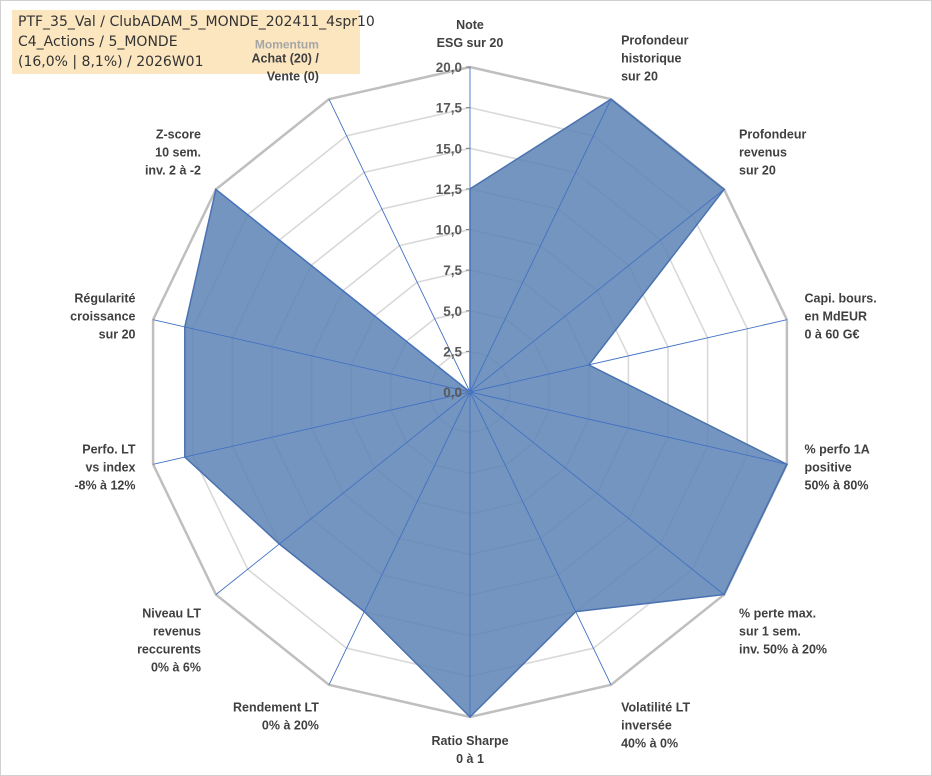 The height and width of the screenshot is (776, 932). I want to click on category-label: Profondeur revenus sur 20, so click(772, 153).